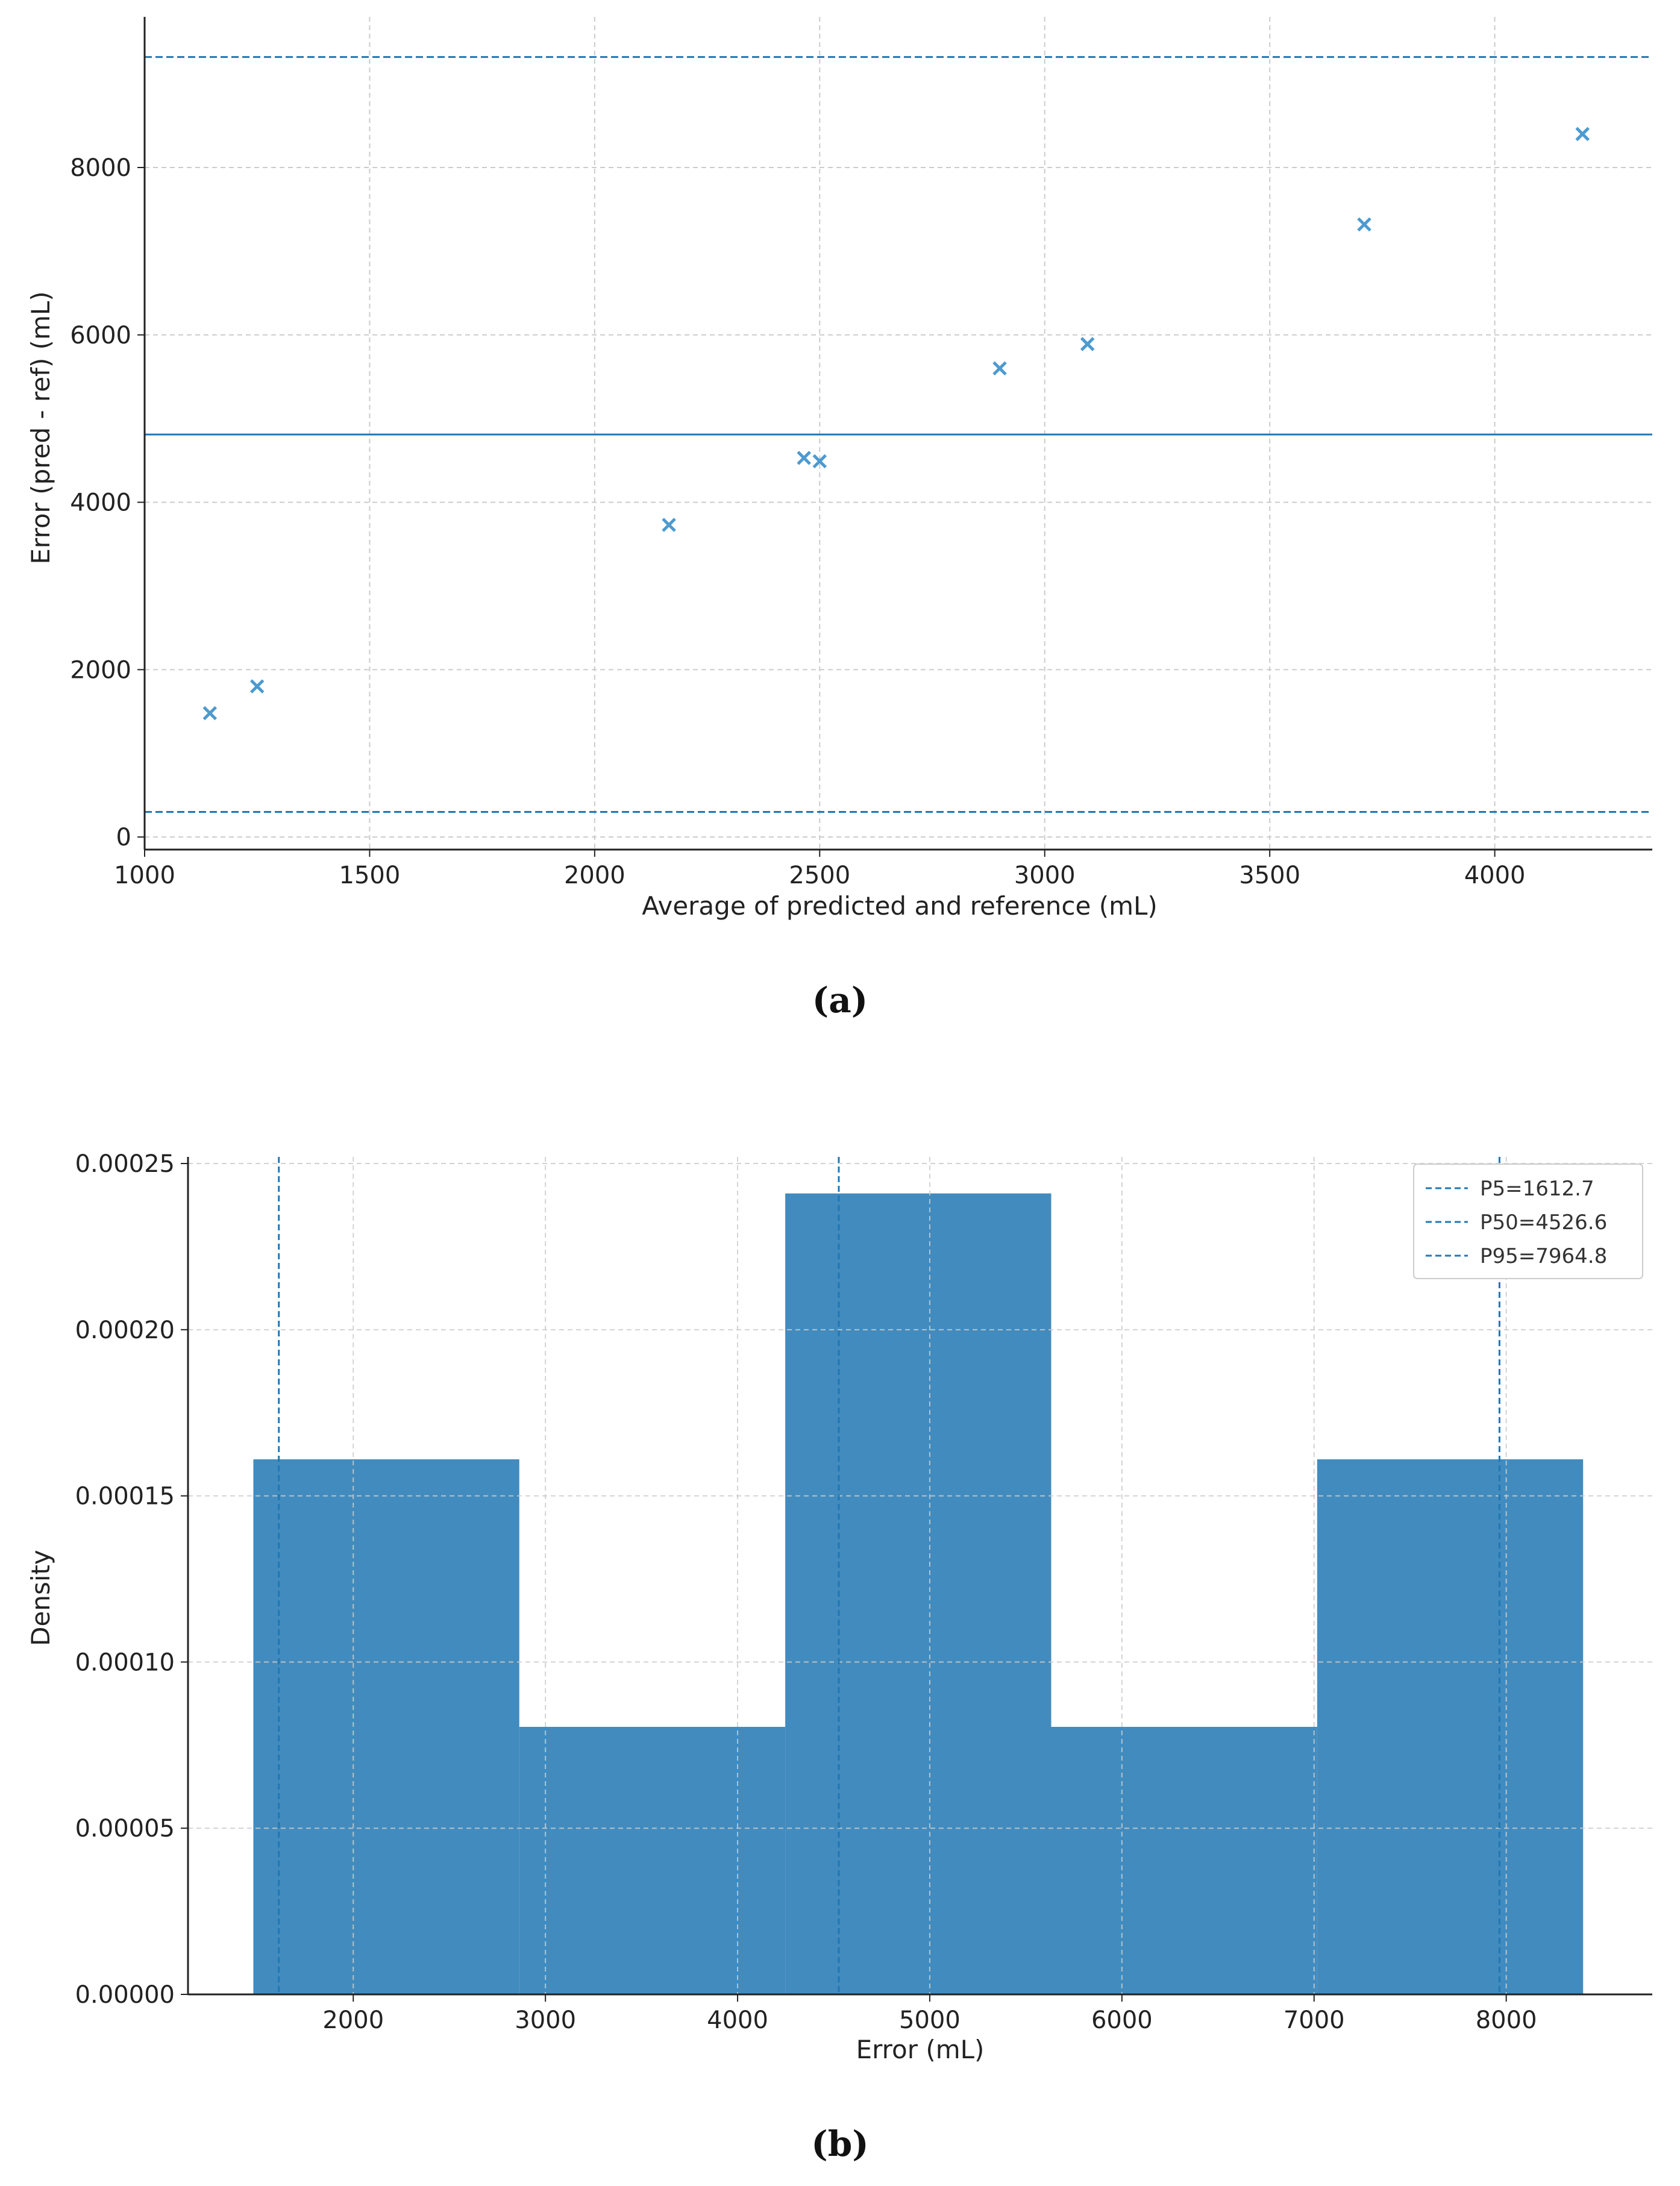 The image size is (1680, 2186). What do you see at coordinates (40, 427) in the screenshot?
I see `panel-a-ylabel: Error (pred - ref) (mL)` at bounding box center [40, 427].